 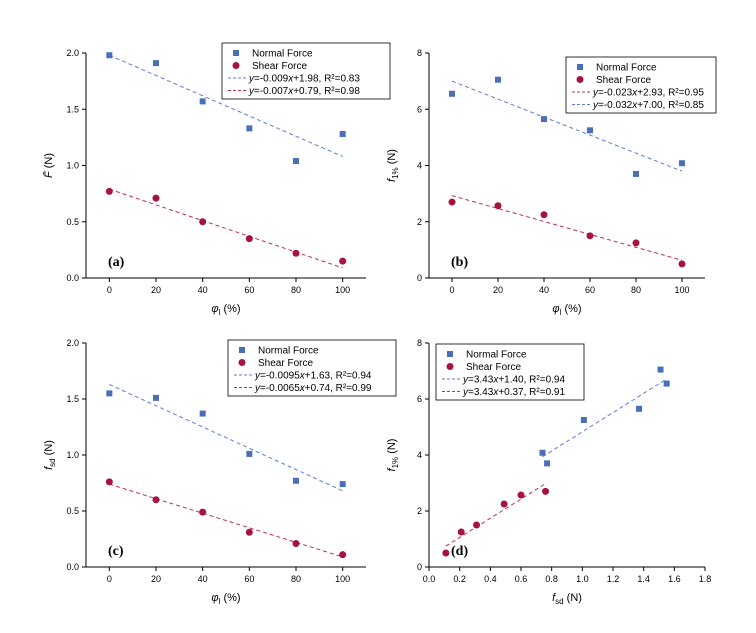 I want to click on y-tick-label: 0.5, so click(x=72, y=222).